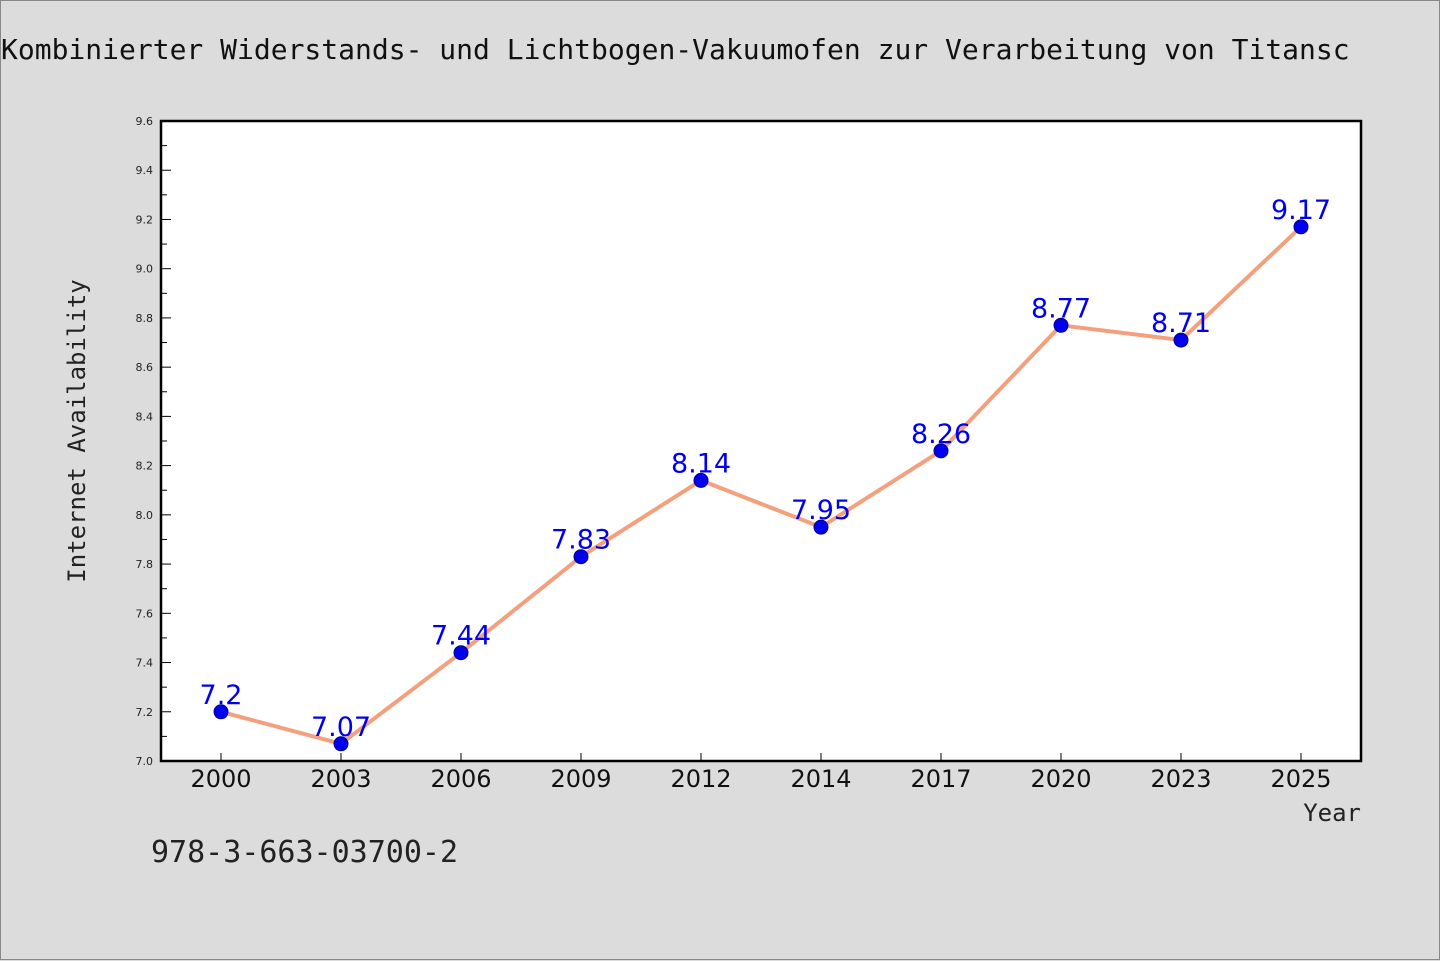 The height and width of the screenshot is (961, 1440). I want to click on data-label: 8.71, so click(1181, 323).